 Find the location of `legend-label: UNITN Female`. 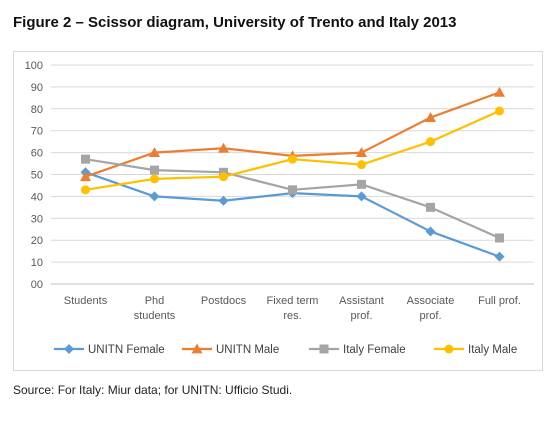

legend-label: UNITN Female is located at coordinates (126, 350).